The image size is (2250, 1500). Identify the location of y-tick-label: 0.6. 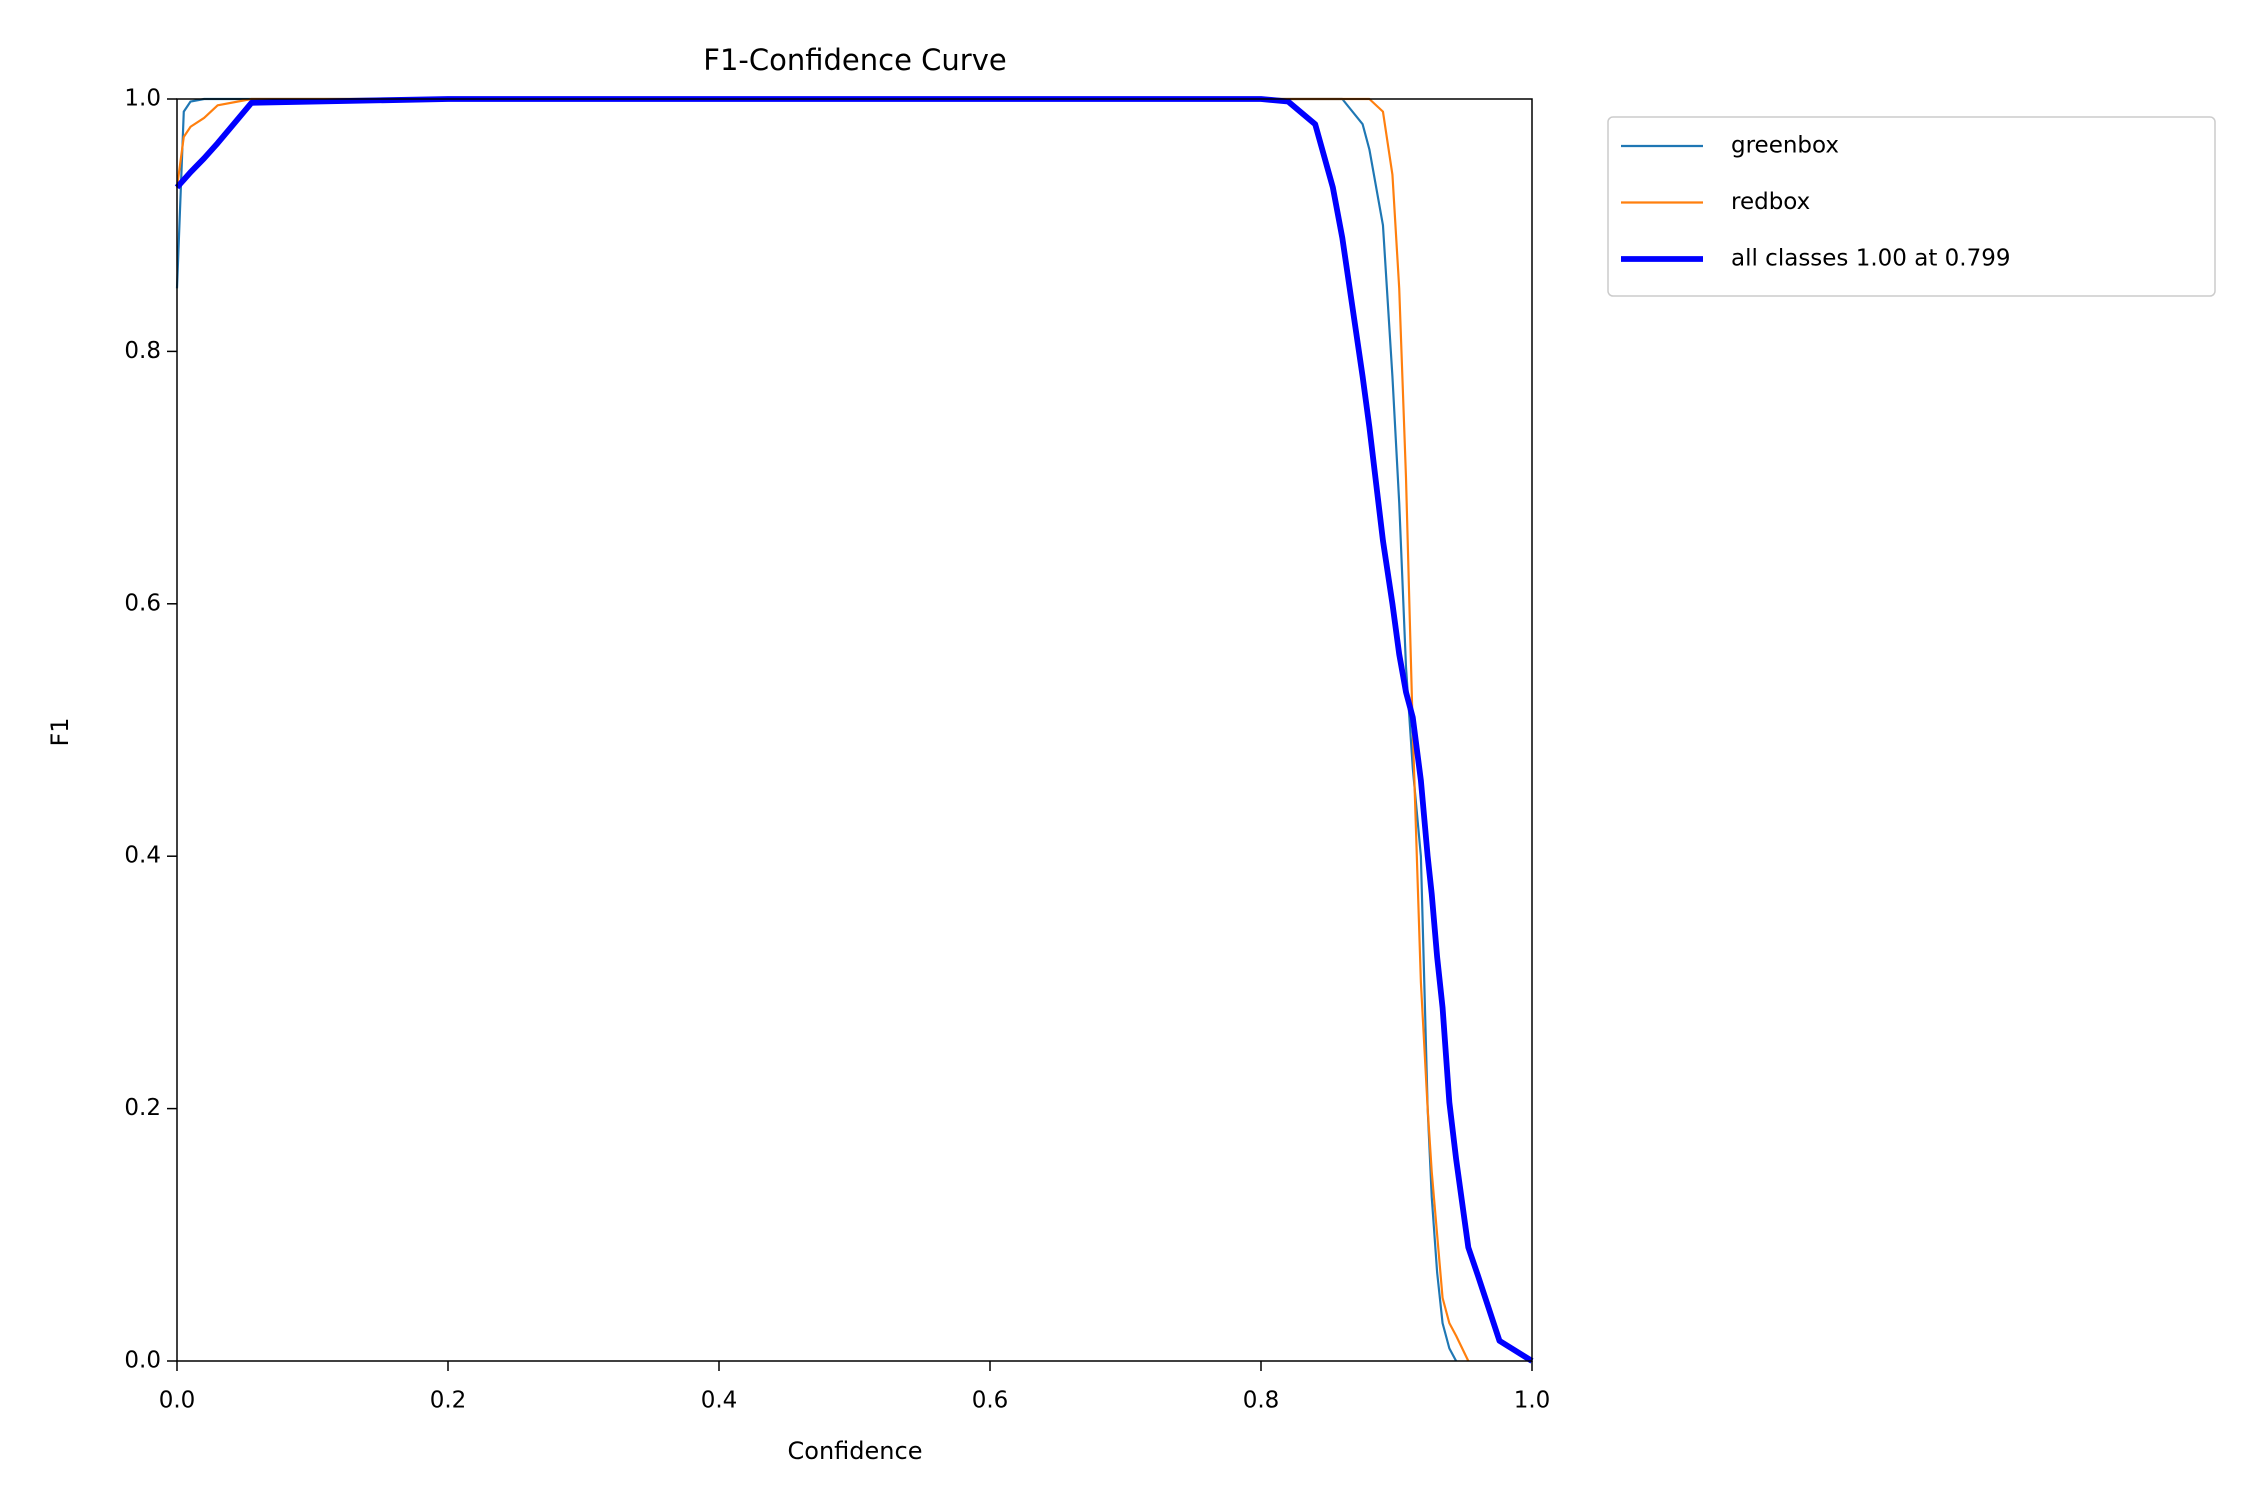
(142, 603).